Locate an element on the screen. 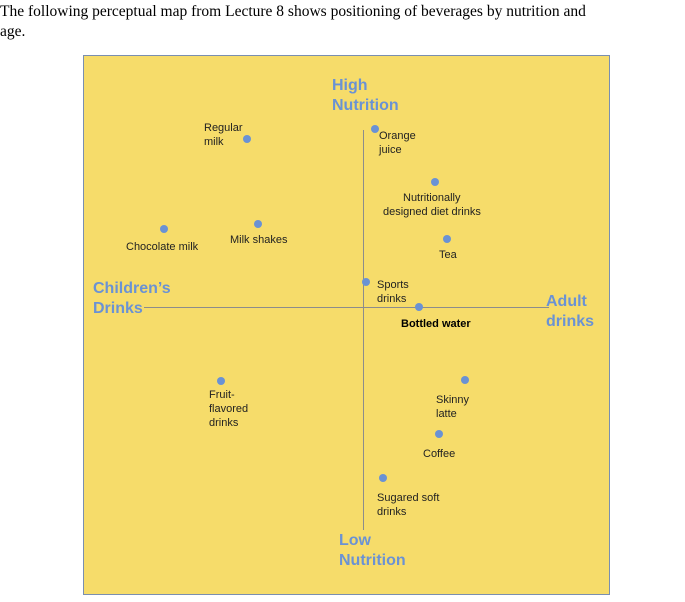 Image resolution: width=685 pixels, height=602 pixels. regular-milk-label: Regular milk is located at coordinates (223, 135).